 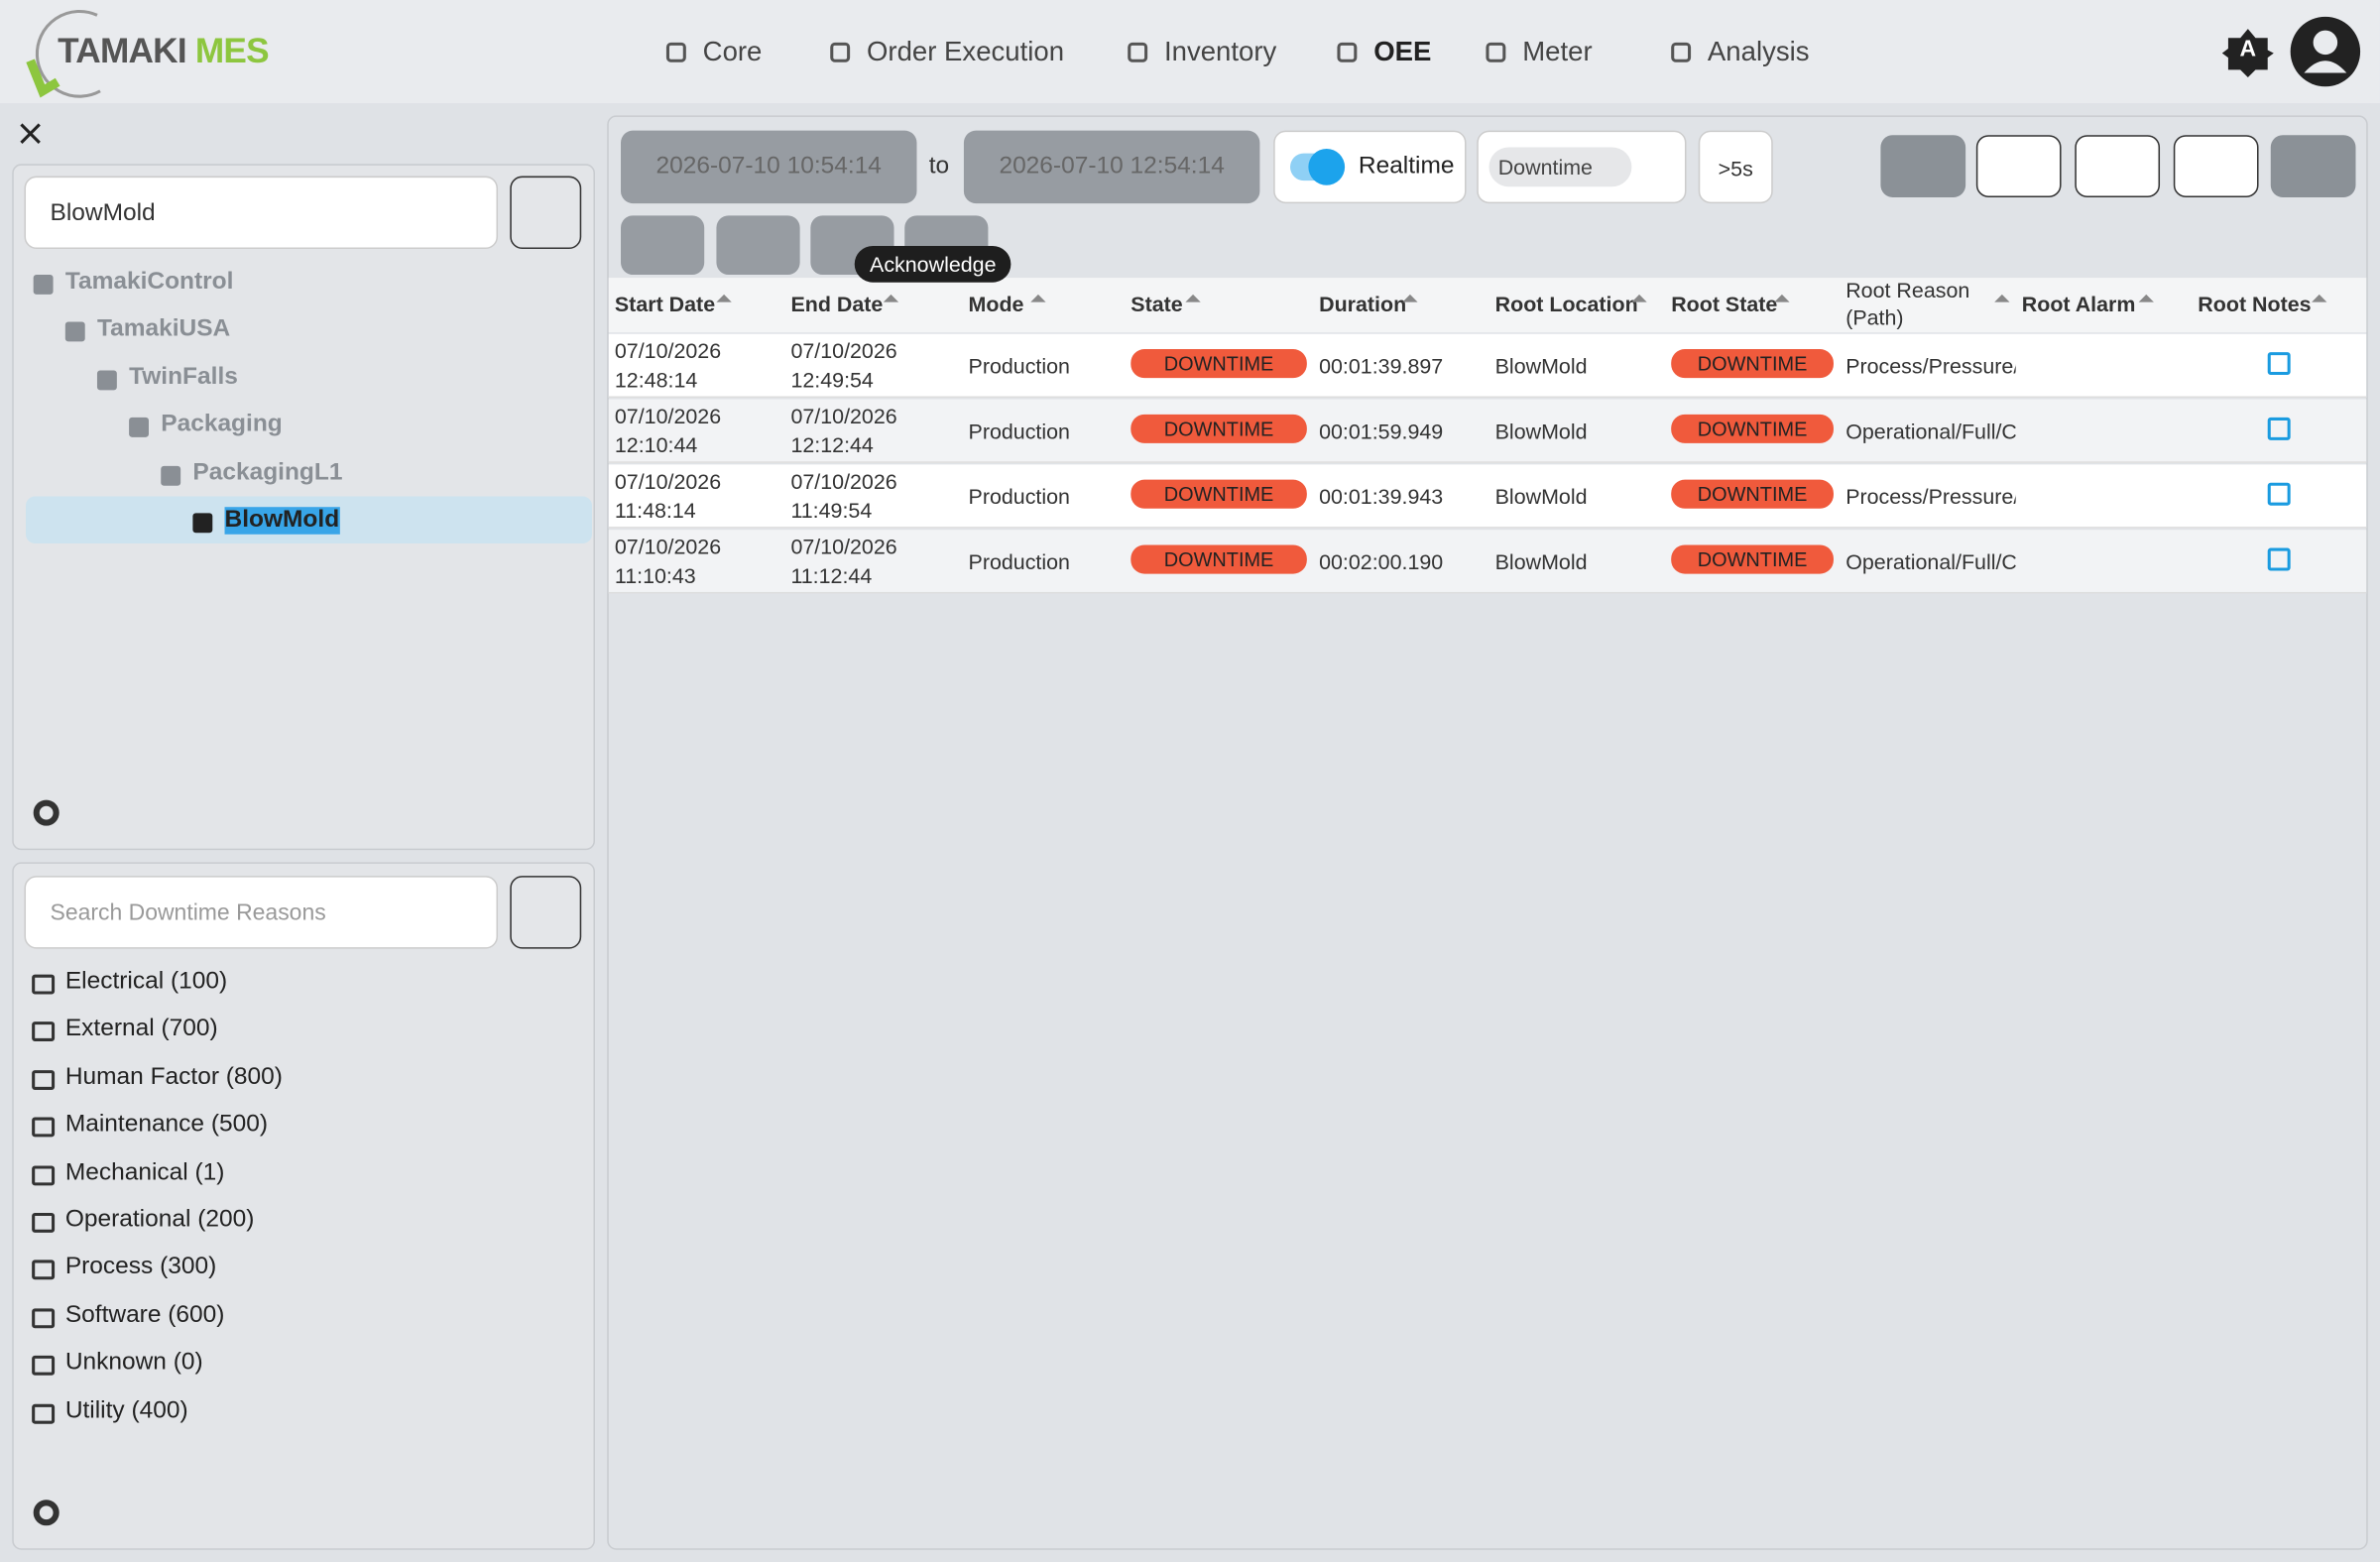 I want to click on reason-item: Utility (400), so click(x=126, y=1410).